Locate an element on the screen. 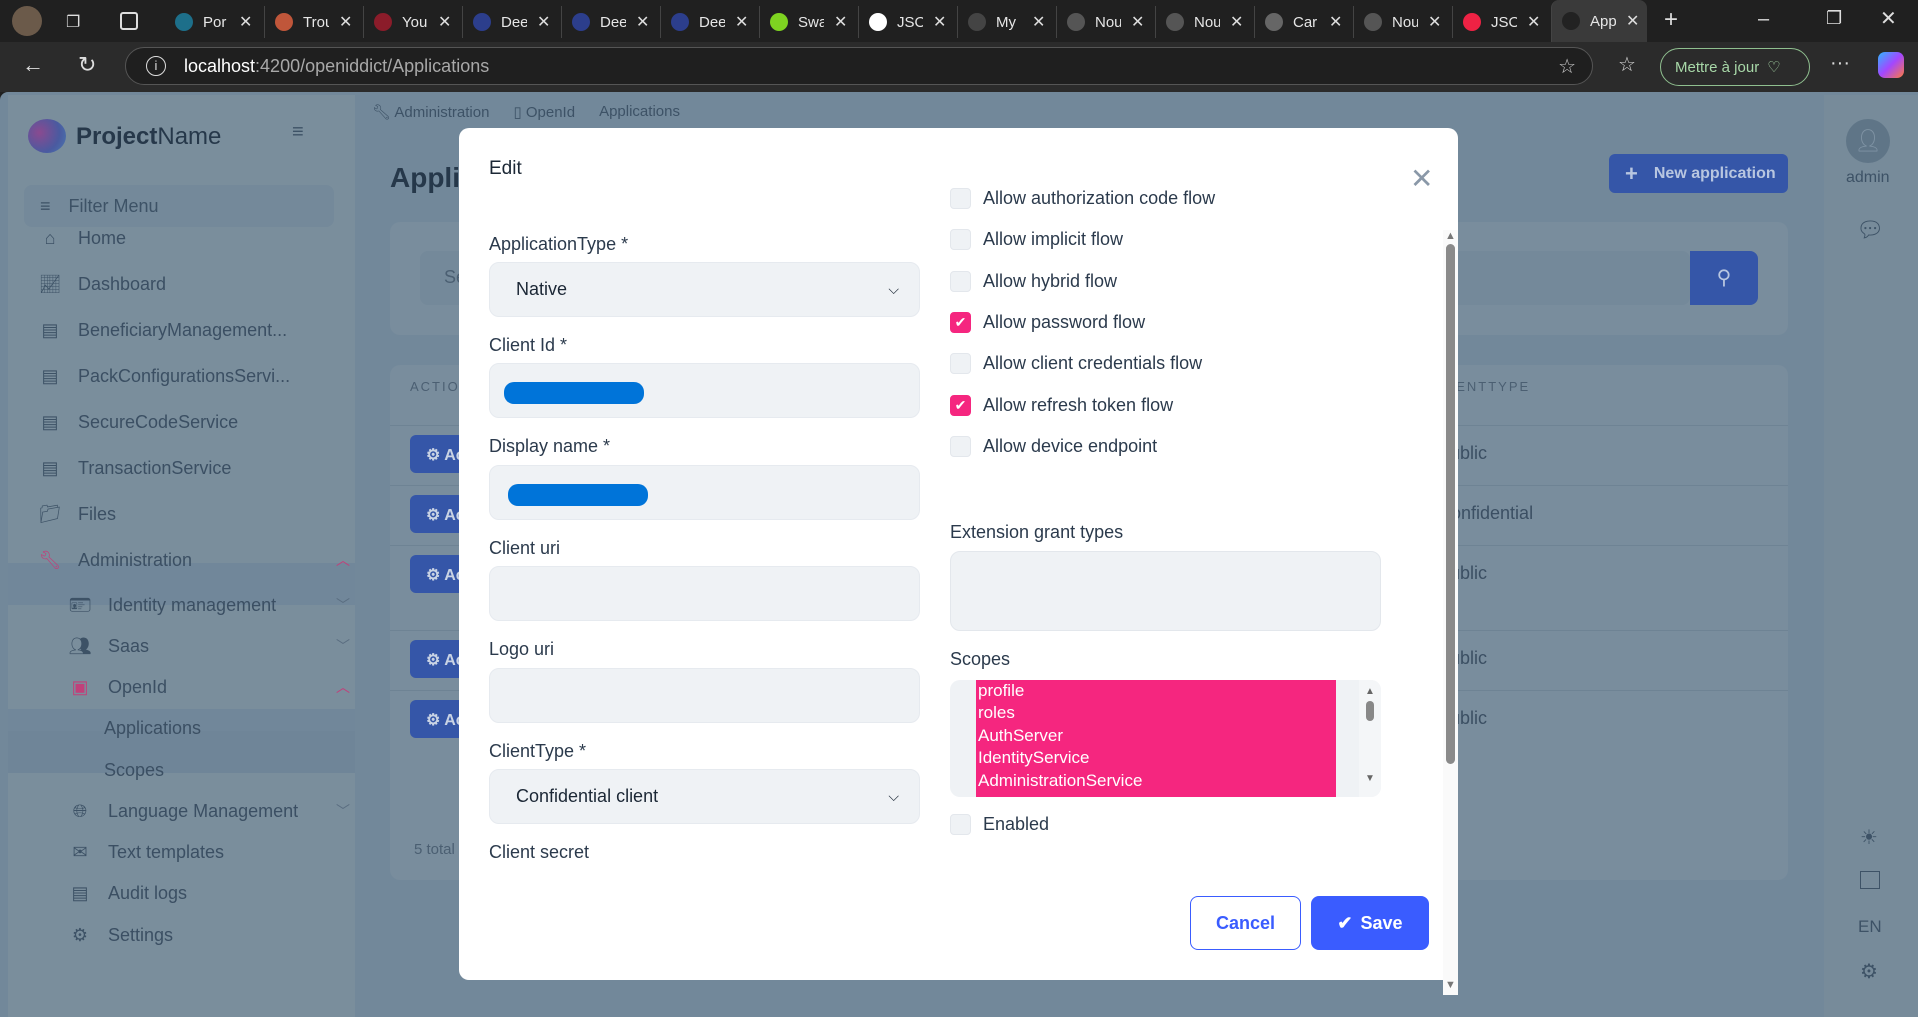 Image resolution: width=1918 pixels, height=1017 pixels. site-info-icon: i is located at coordinates (156, 66).